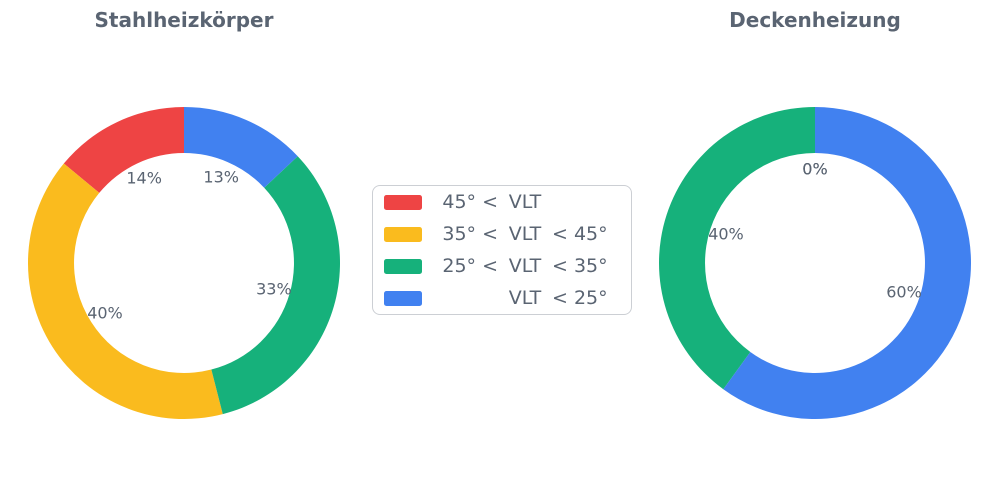 The height and width of the screenshot is (500, 1000). I want to click on legend-item-25-lt-vlt-lt-35: 25° < VLT < 35°, so click(501, 266).